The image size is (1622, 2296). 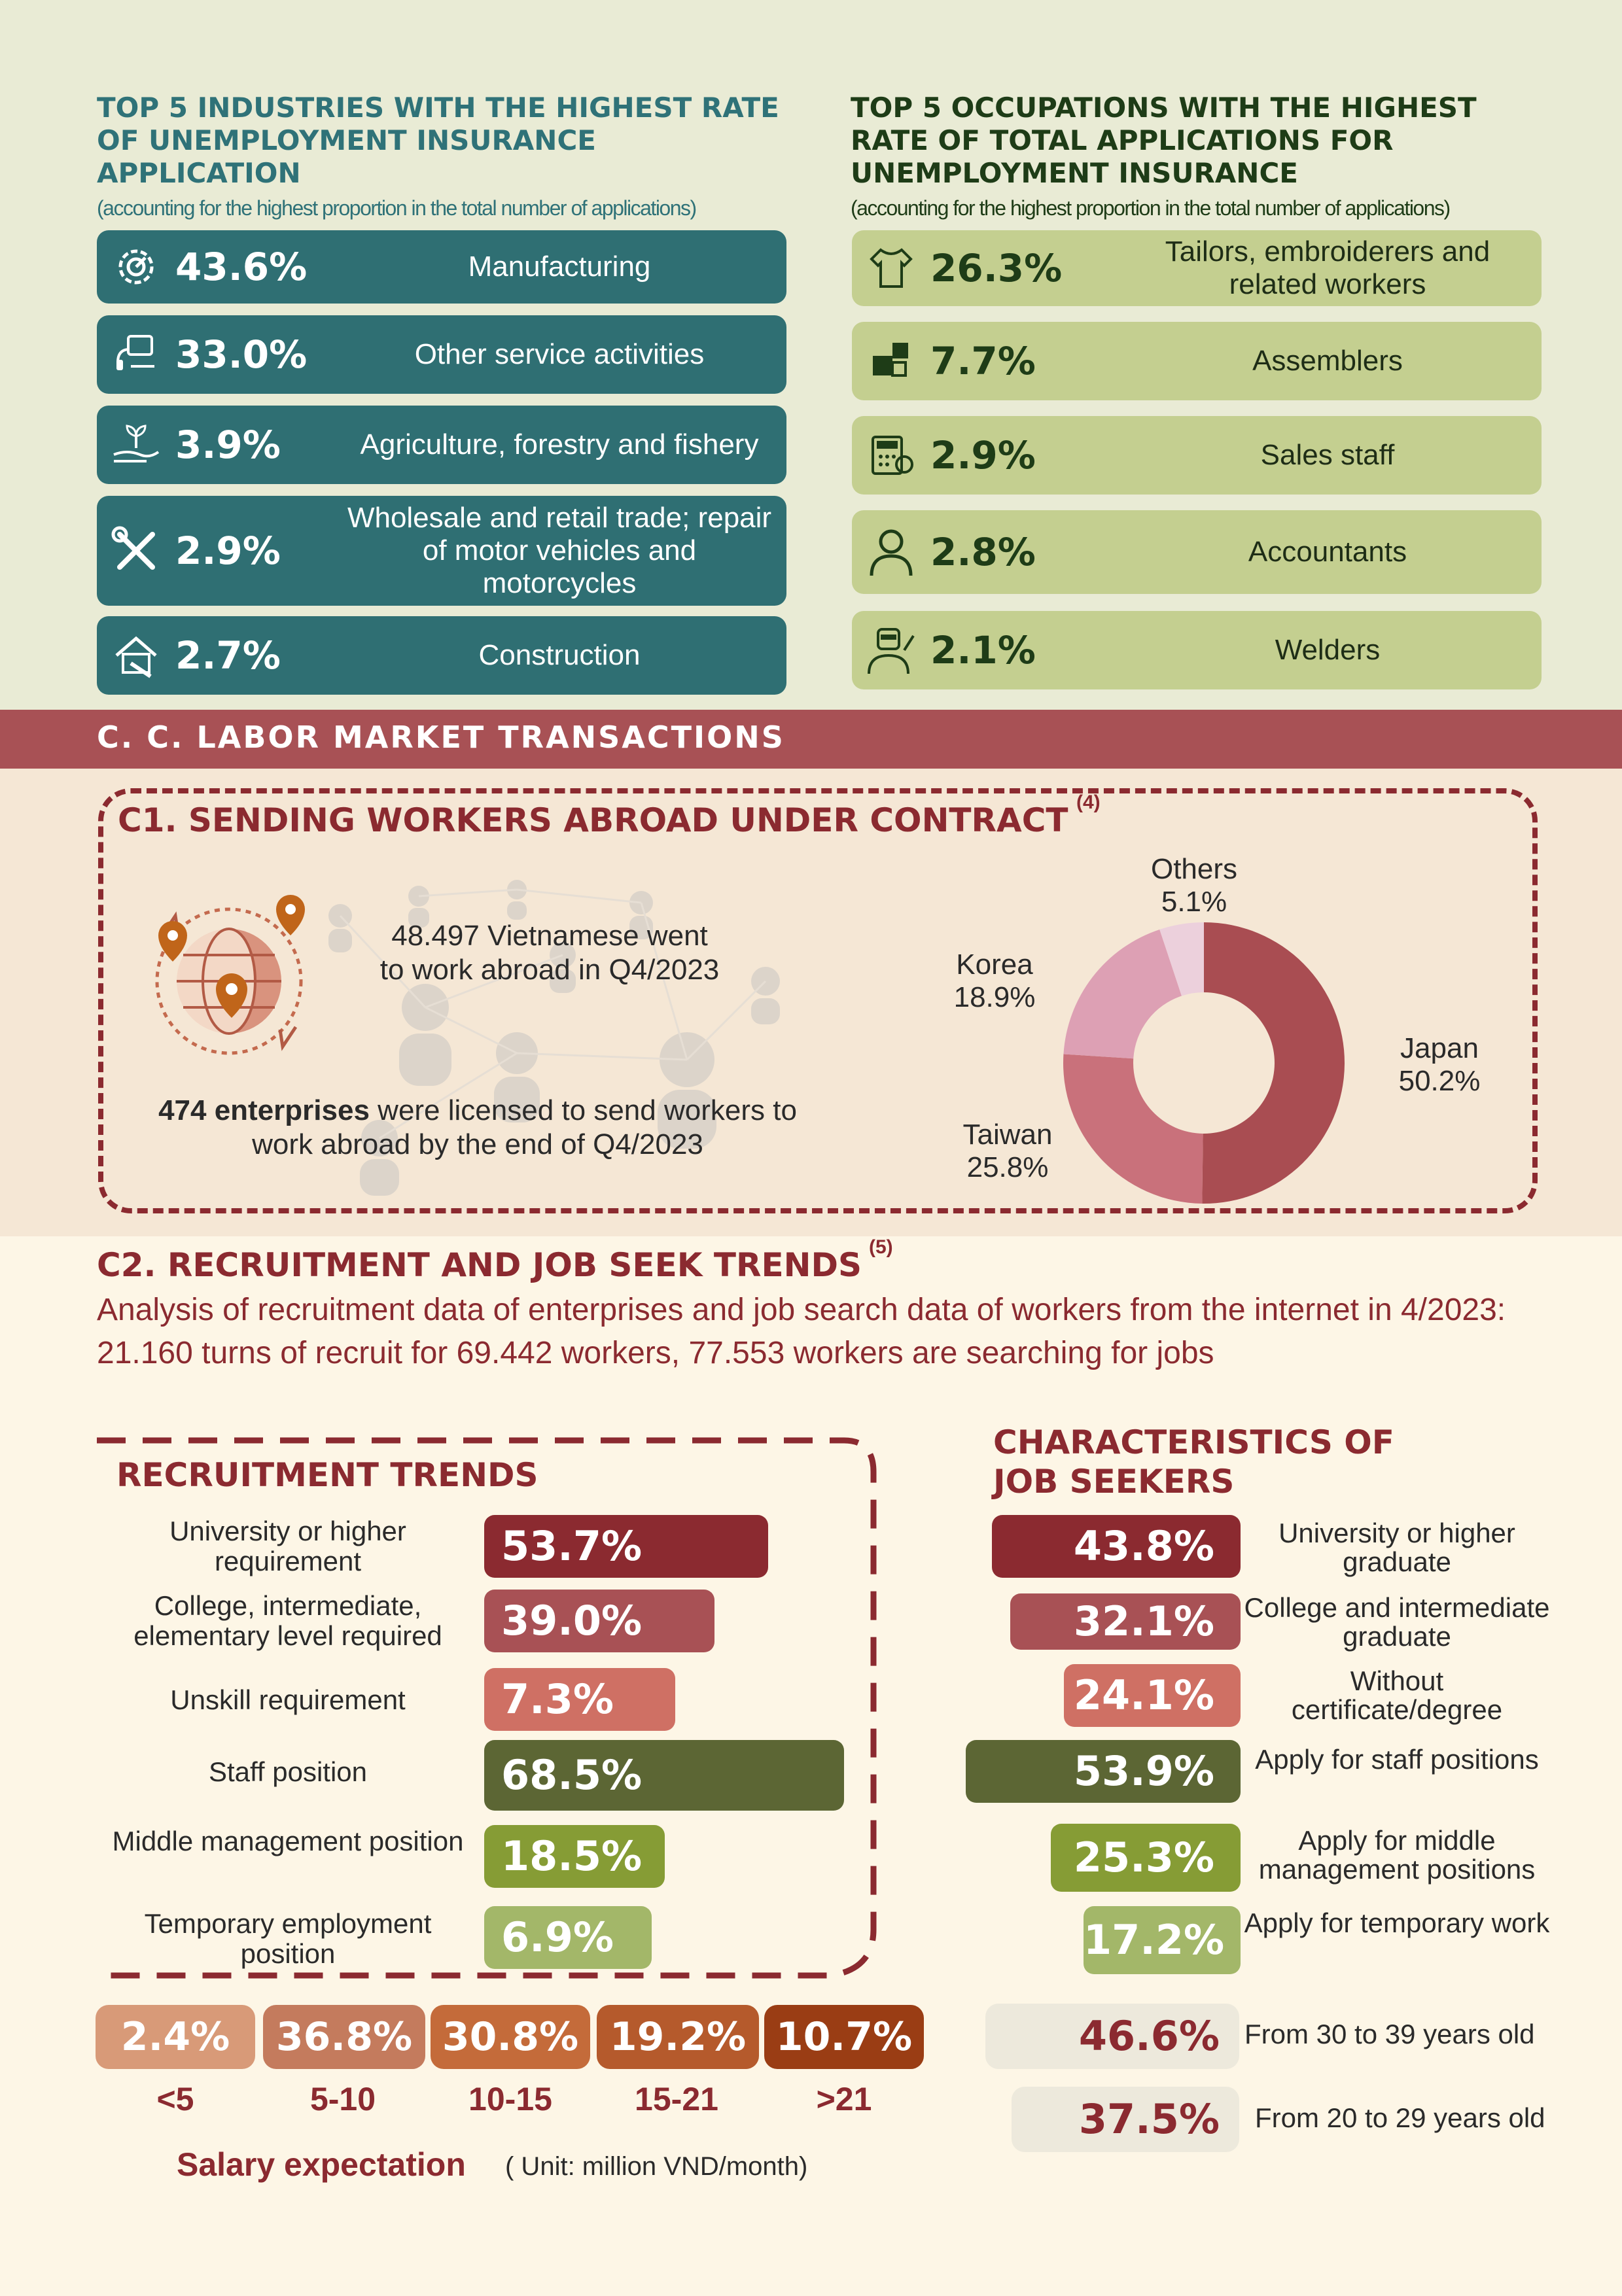 What do you see at coordinates (510, 2037) in the screenshot?
I see `salary-pill: 30.8%` at bounding box center [510, 2037].